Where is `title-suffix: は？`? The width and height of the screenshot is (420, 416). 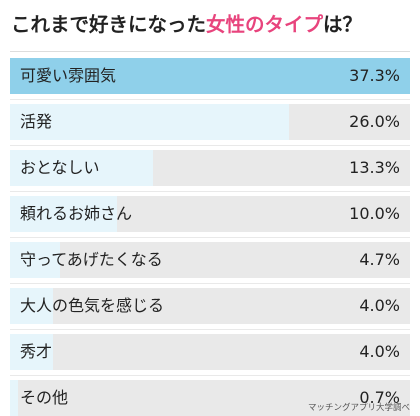 title-suffix: は？ is located at coordinates (343, 24).